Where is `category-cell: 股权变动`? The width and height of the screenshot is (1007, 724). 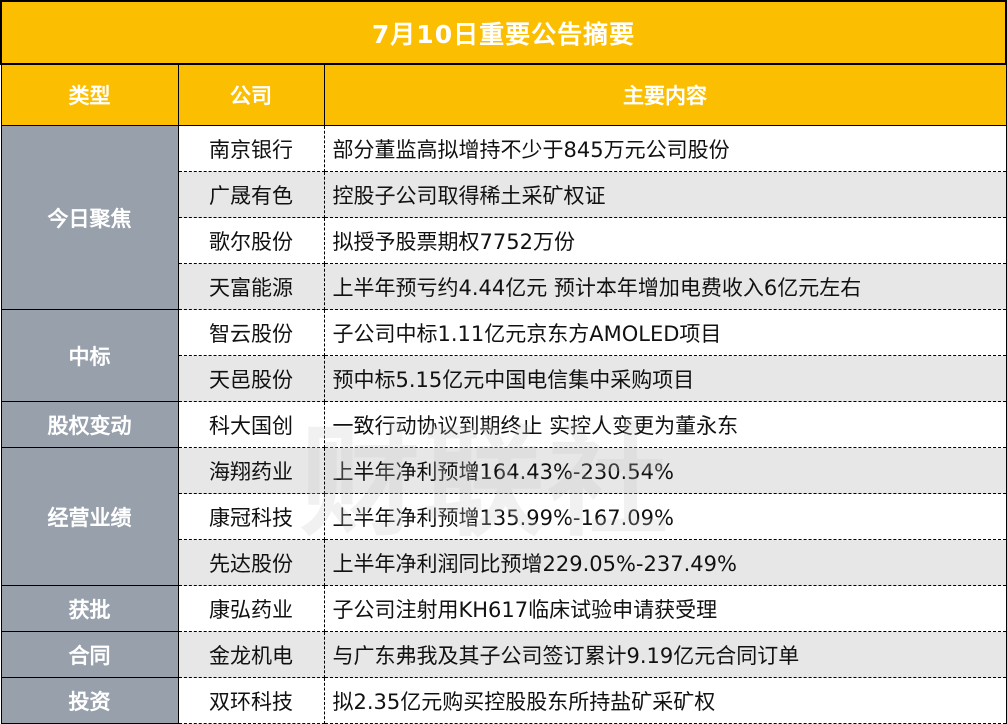 category-cell: 股权变动 is located at coordinates (89, 424).